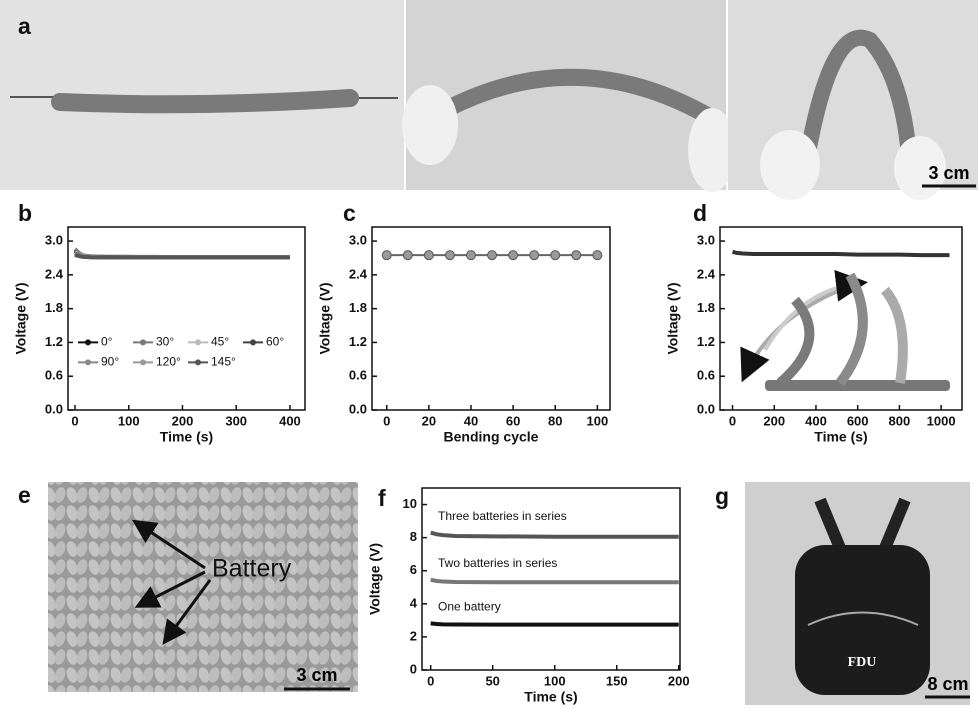 The width and height of the screenshot is (978, 709). I want to click on series-label: Three batteries in series, so click(502, 516).